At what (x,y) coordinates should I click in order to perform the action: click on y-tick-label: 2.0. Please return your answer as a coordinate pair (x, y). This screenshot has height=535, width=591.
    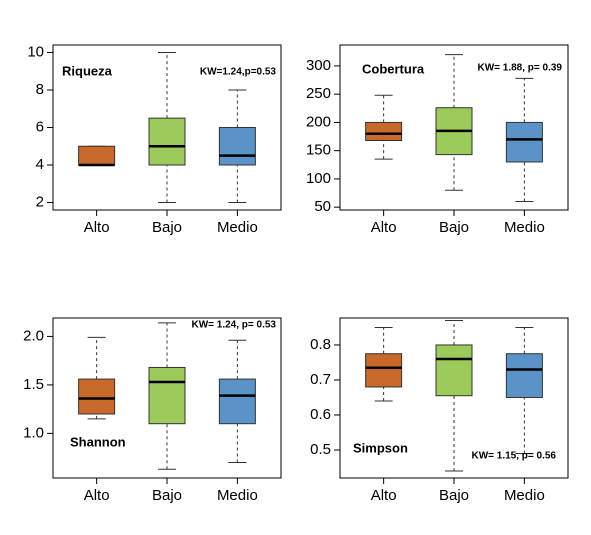
    Looking at the image, I should click on (33, 335).